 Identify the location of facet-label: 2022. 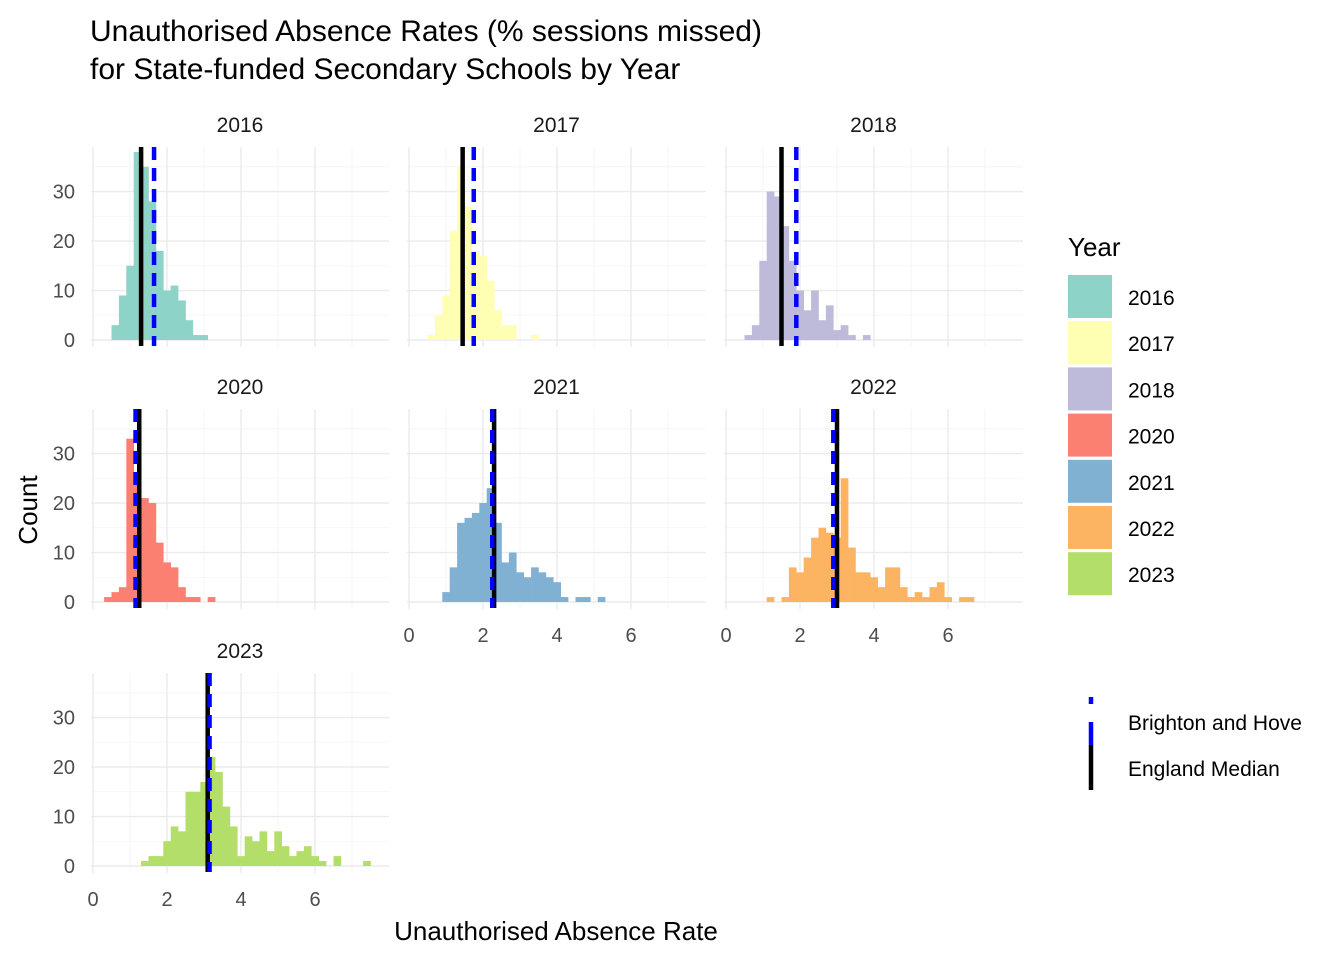
(873, 387).